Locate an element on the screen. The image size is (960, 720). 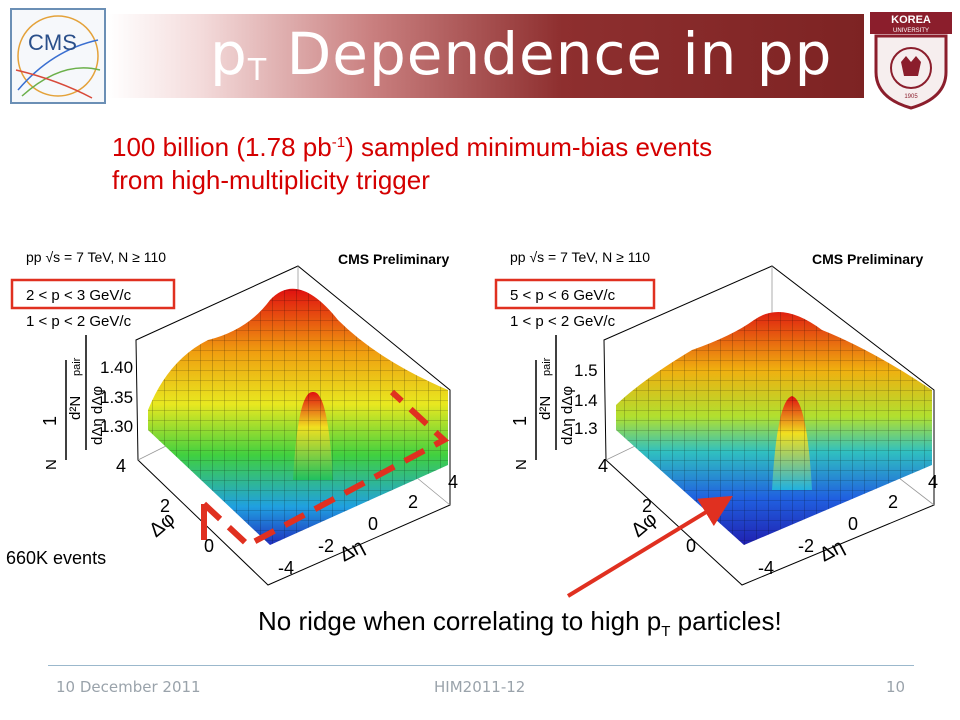
korea-university-logo: KOREA UNIVERSITY 1905 is located at coordinates (911, 60).